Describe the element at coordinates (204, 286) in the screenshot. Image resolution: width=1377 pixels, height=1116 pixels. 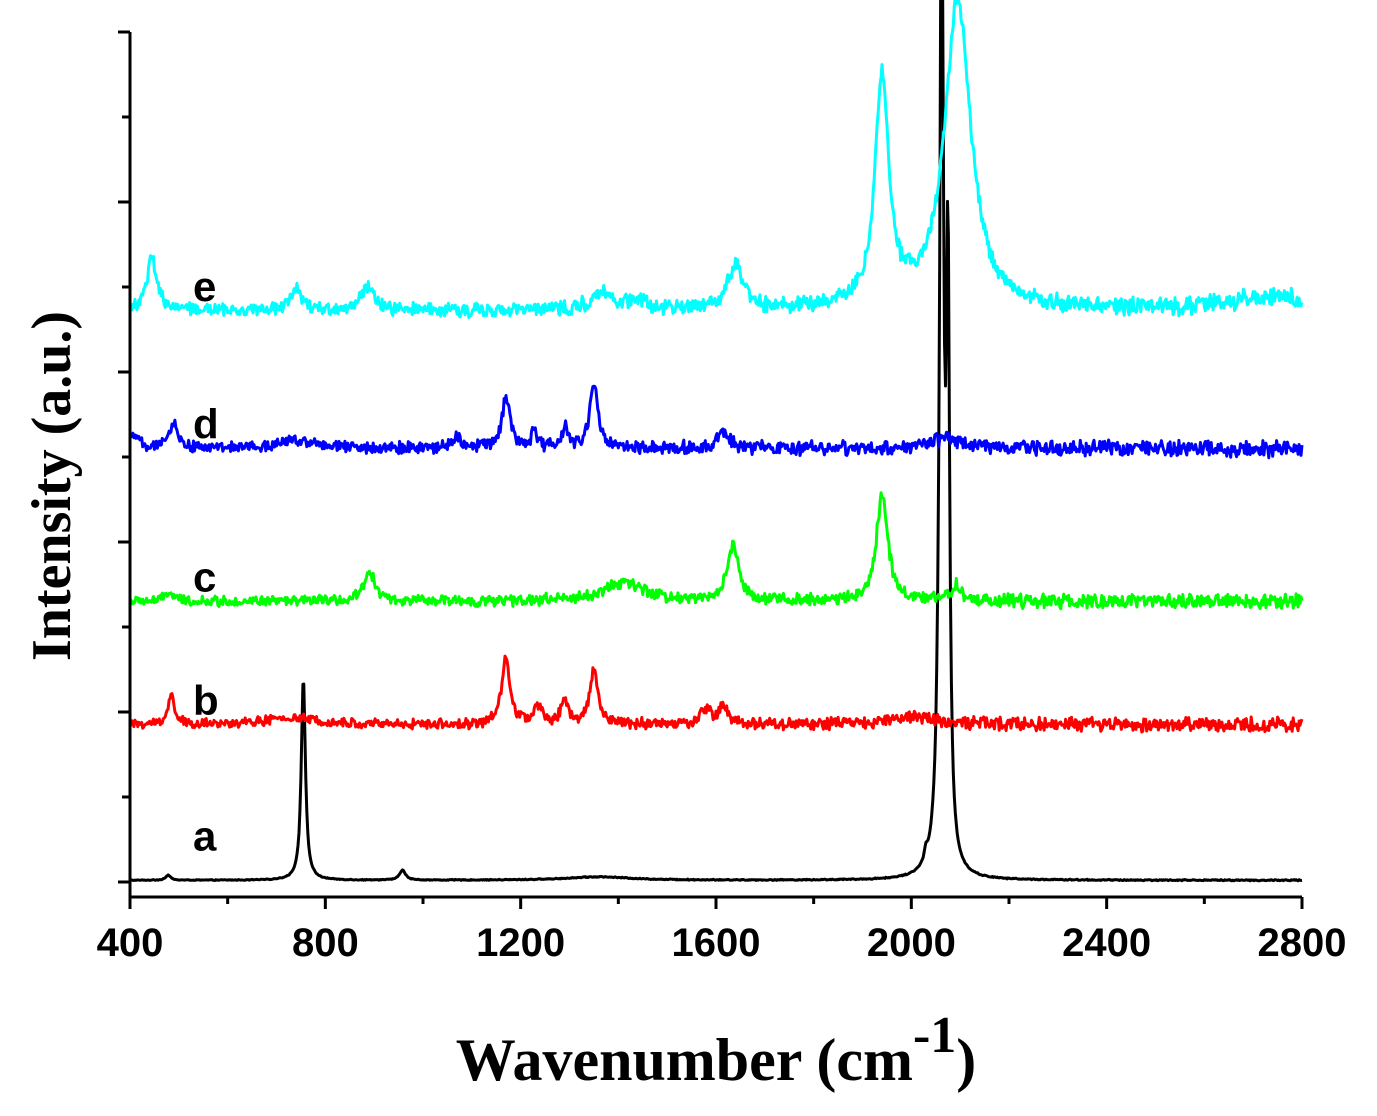
I see `series-label-e: e` at that location.